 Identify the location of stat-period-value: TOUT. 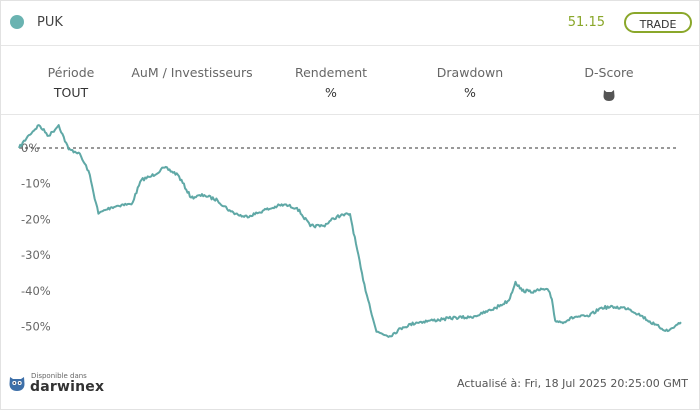
(71, 92).